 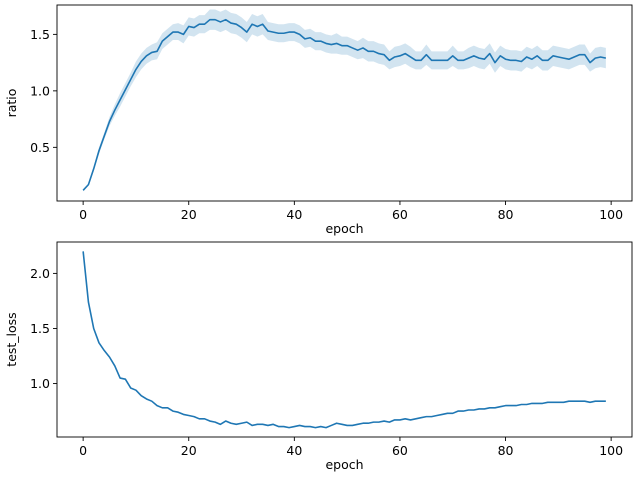 I want to click on y-axis-label: ratio, so click(x=11, y=103).